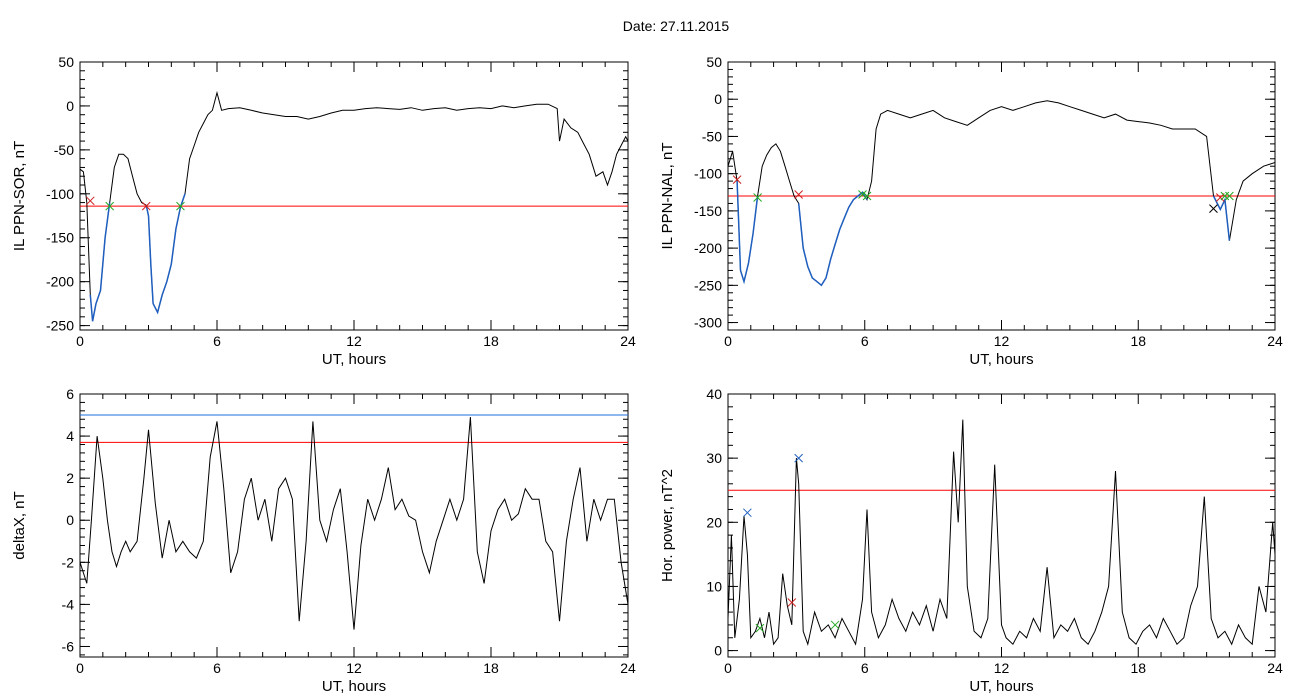  What do you see at coordinates (70, 436) in the screenshot?
I see `y-tick-label: 4` at bounding box center [70, 436].